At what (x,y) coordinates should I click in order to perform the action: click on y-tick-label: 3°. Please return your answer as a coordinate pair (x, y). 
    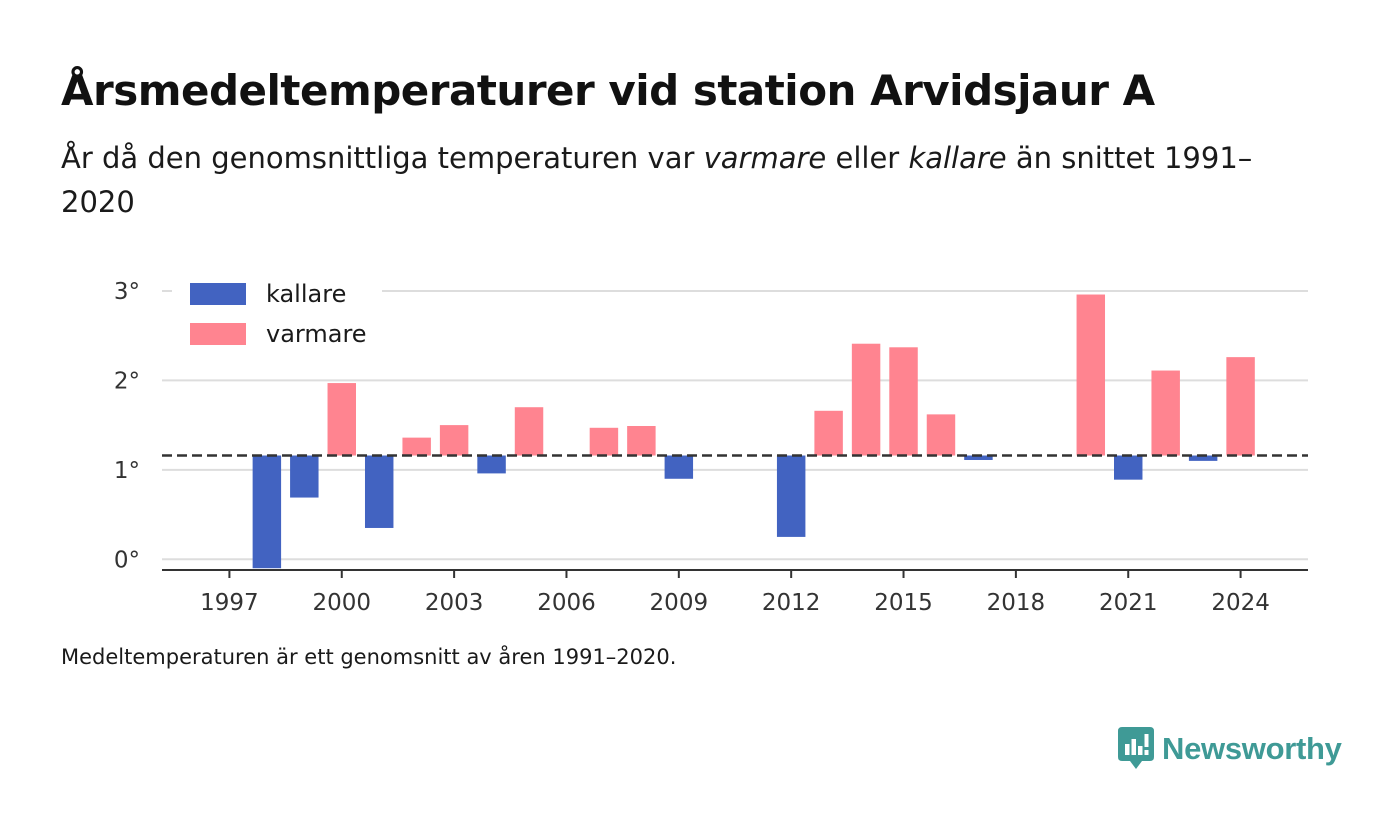
    Looking at the image, I should click on (127, 292).